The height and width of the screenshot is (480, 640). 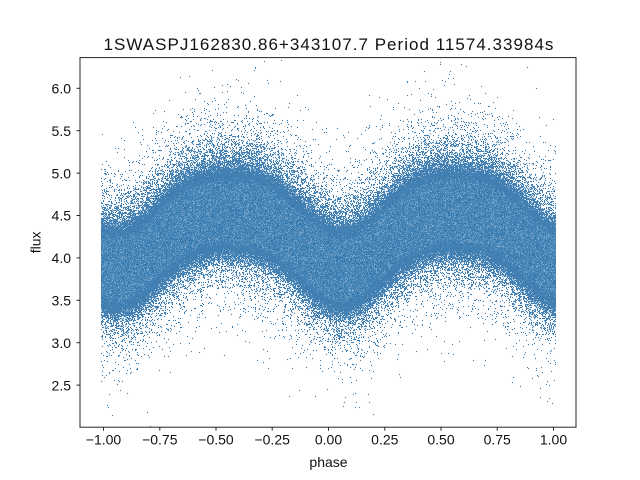 What do you see at coordinates (62, 216) in the screenshot?
I see `svg-text: 4.5` at bounding box center [62, 216].